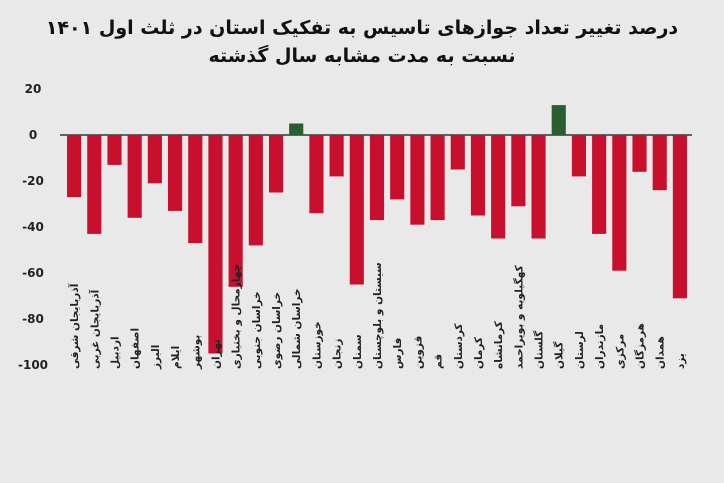 The width and height of the screenshot is (724, 483). Describe the element at coordinates (398, 353) in the screenshot. I see `category-label: فارس` at that location.